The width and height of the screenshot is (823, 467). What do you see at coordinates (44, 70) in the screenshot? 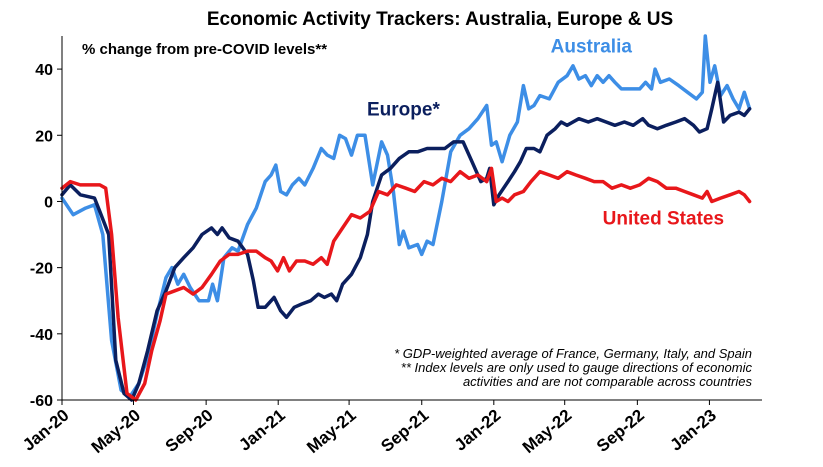
I see `y-tick-label: 40` at bounding box center [44, 70].